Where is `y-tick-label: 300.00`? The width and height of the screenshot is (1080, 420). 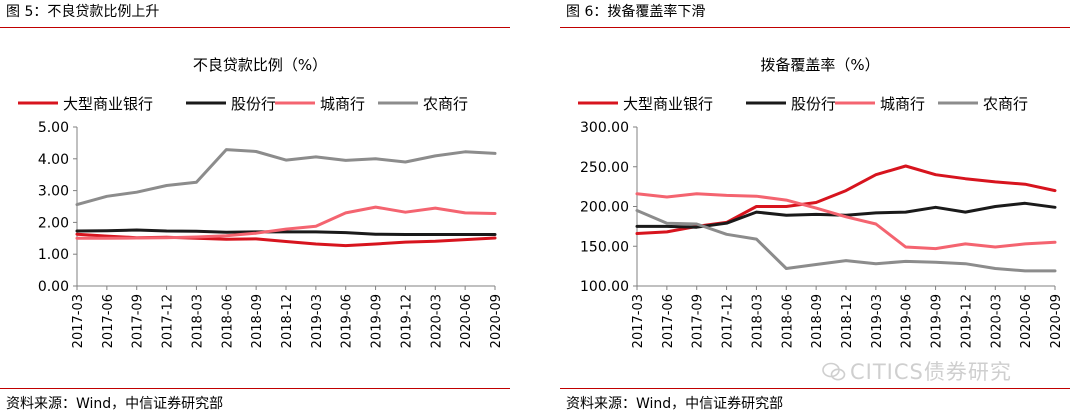 y-tick-label: 300.00 is located at coordinates (604, 128).